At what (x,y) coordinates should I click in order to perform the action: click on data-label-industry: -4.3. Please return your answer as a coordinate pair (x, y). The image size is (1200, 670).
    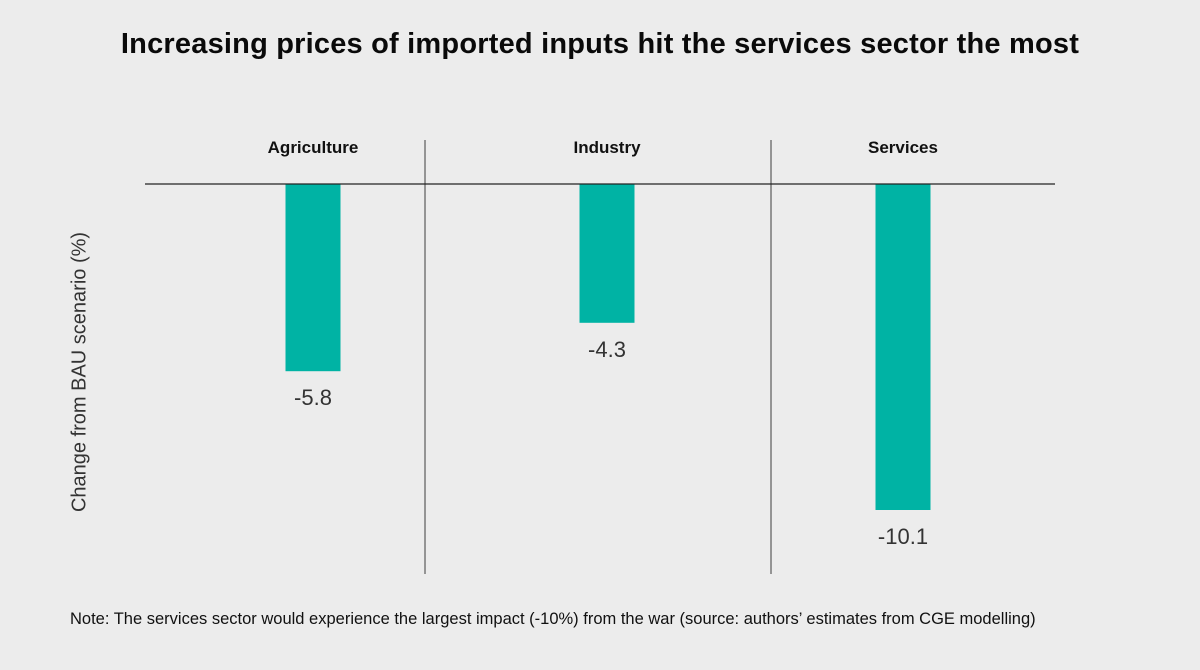
    Looking at the image, I should click on (607, 349).